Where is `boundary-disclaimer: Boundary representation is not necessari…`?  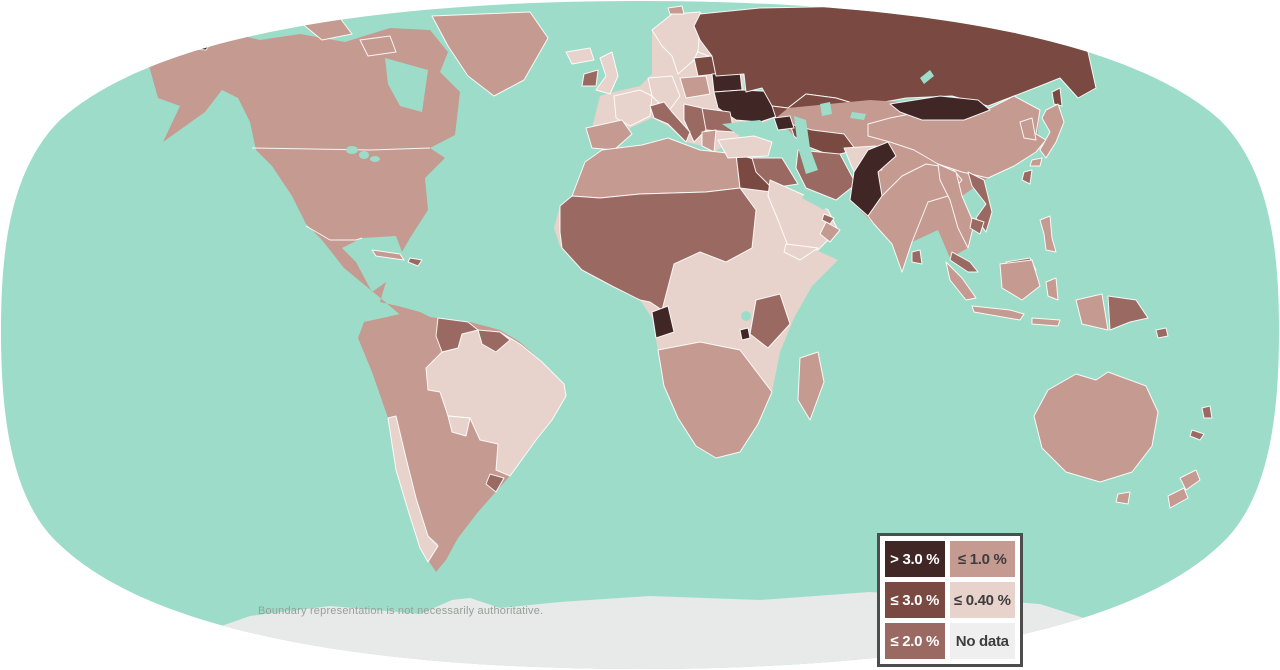 boundary-disclaimer: Boundary representation is not necessari… is located at coordinates (401, 611).